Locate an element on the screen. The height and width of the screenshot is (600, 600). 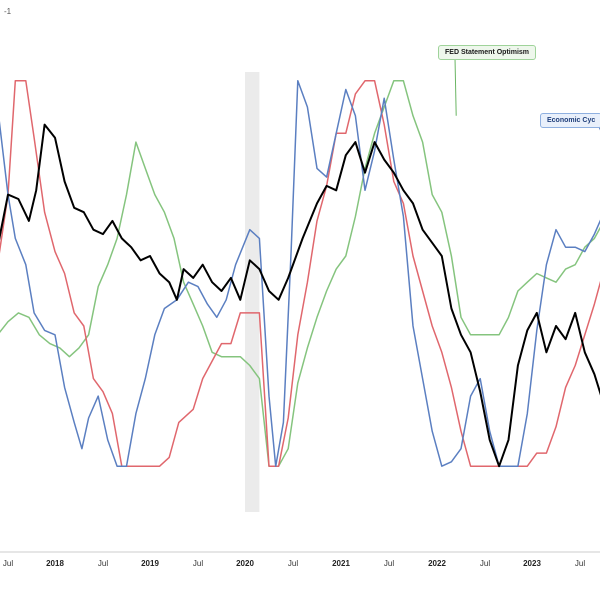
x-tick-year: 2019 is located at coordinates (150, 563).